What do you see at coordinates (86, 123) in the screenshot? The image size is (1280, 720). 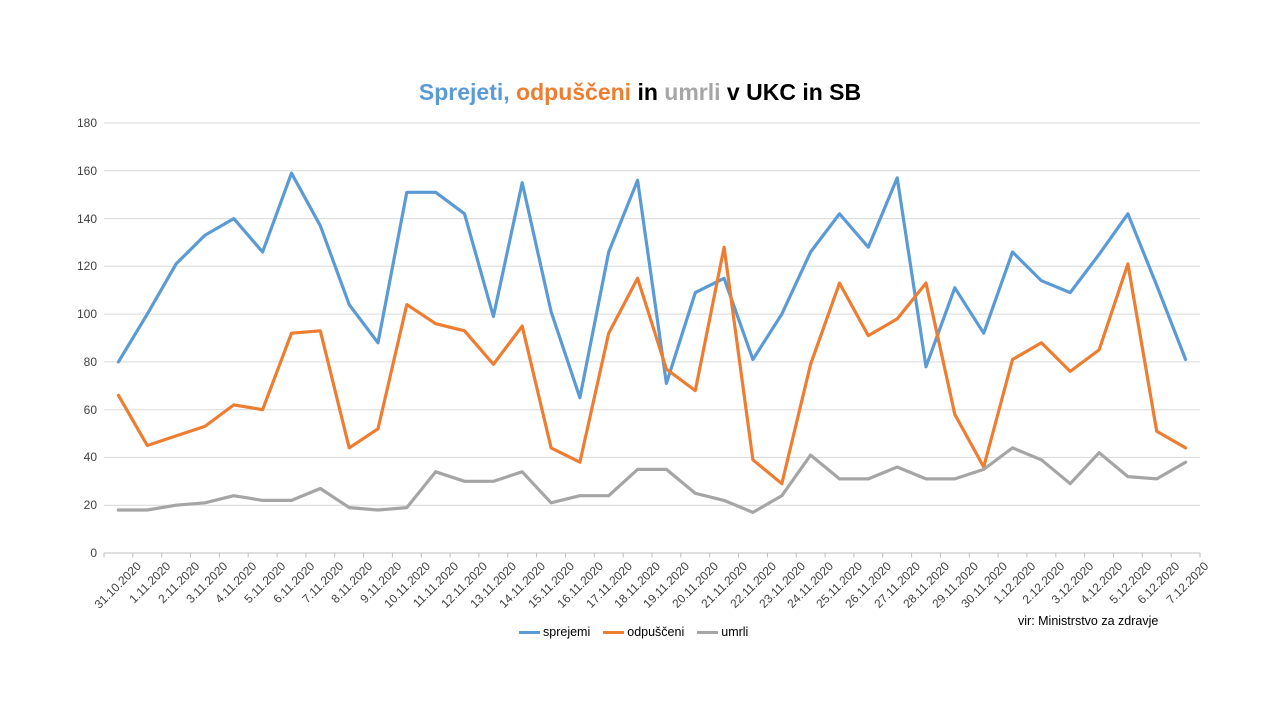 I see `y-axis-label: 180` at bounding box center [86, 123].